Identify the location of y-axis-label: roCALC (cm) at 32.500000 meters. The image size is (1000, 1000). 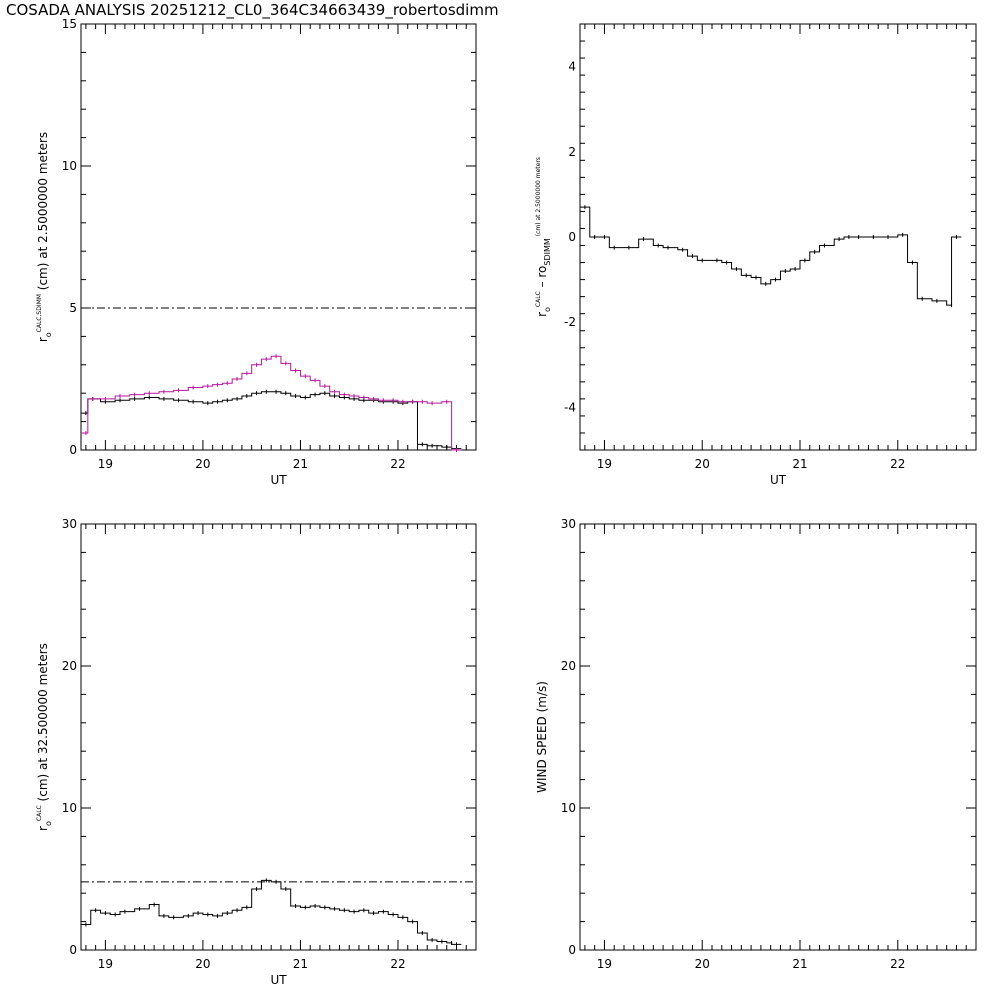
(44, 737).